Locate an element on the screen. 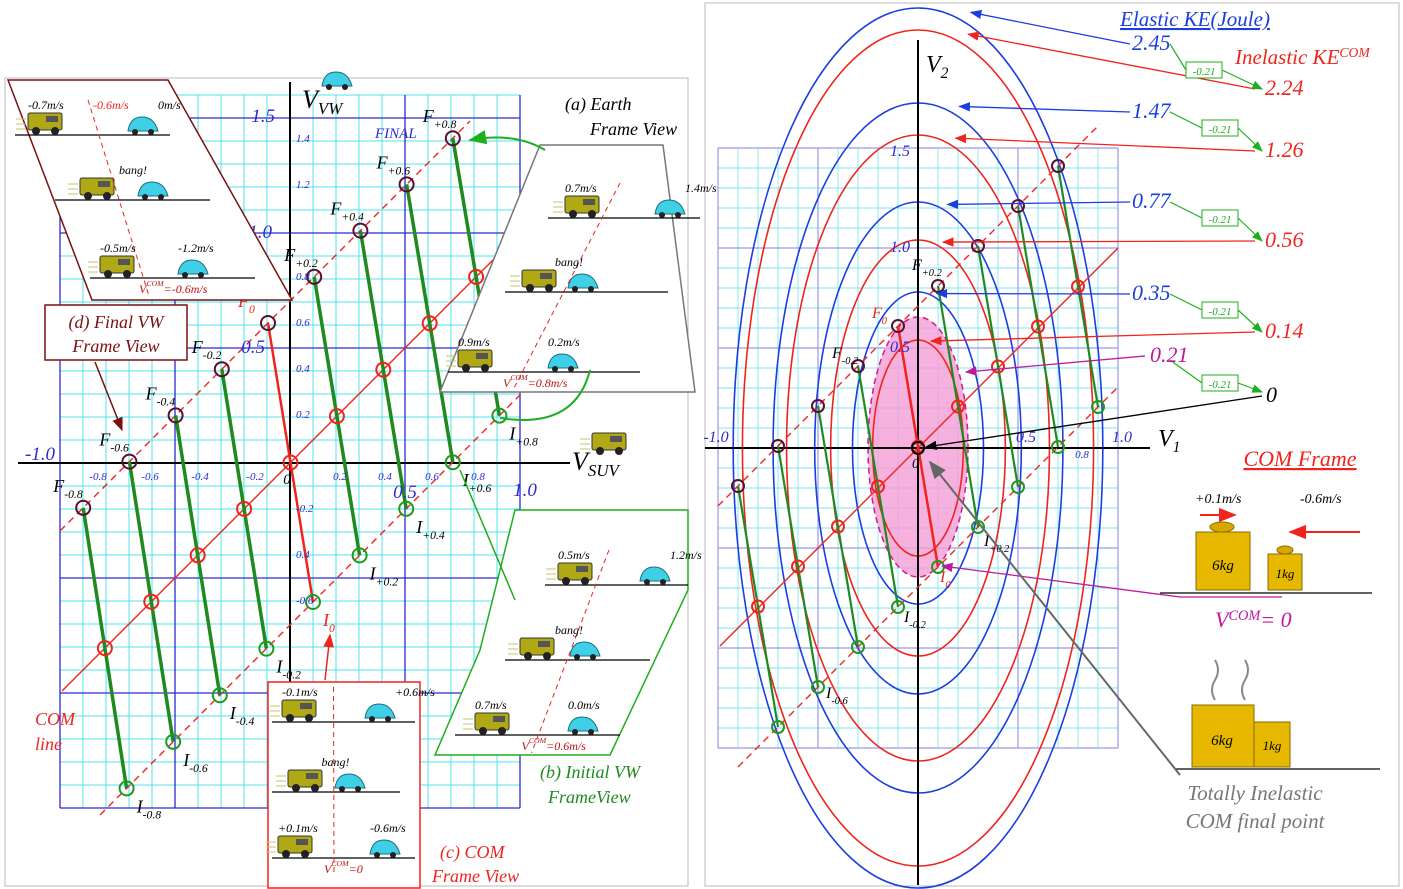 This screenshot has height=889, width=1403. com-line-label-part: line is located at coordinates (48, 744).